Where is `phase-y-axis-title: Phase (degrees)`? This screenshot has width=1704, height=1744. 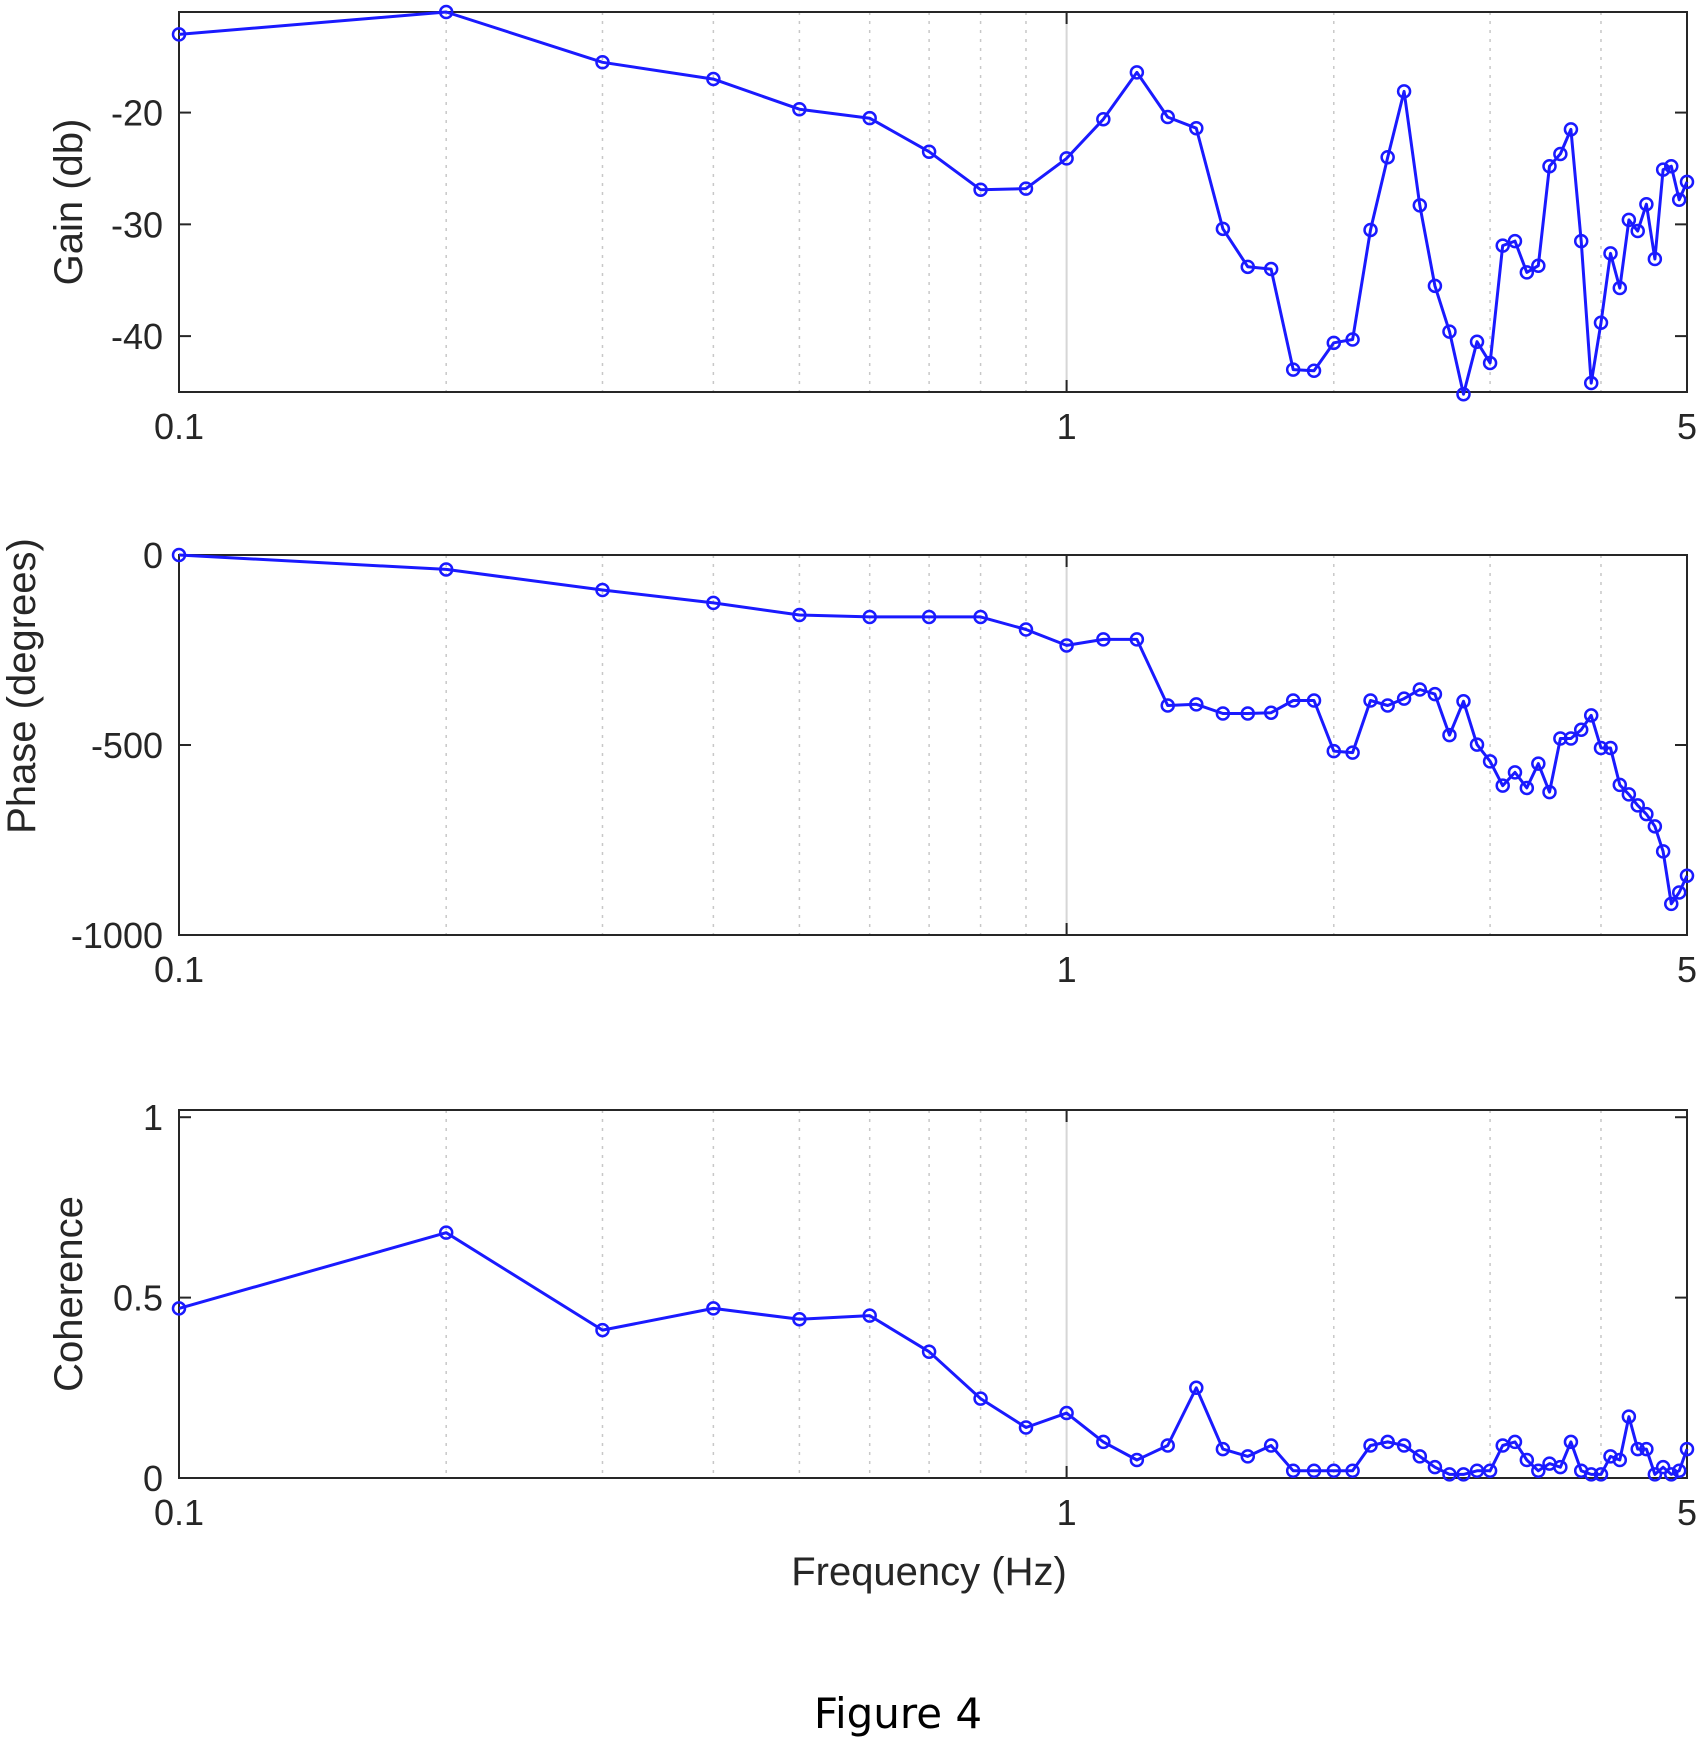
phase-y-axis-title: Phase (degrees) is located at coordinates (22, 686).